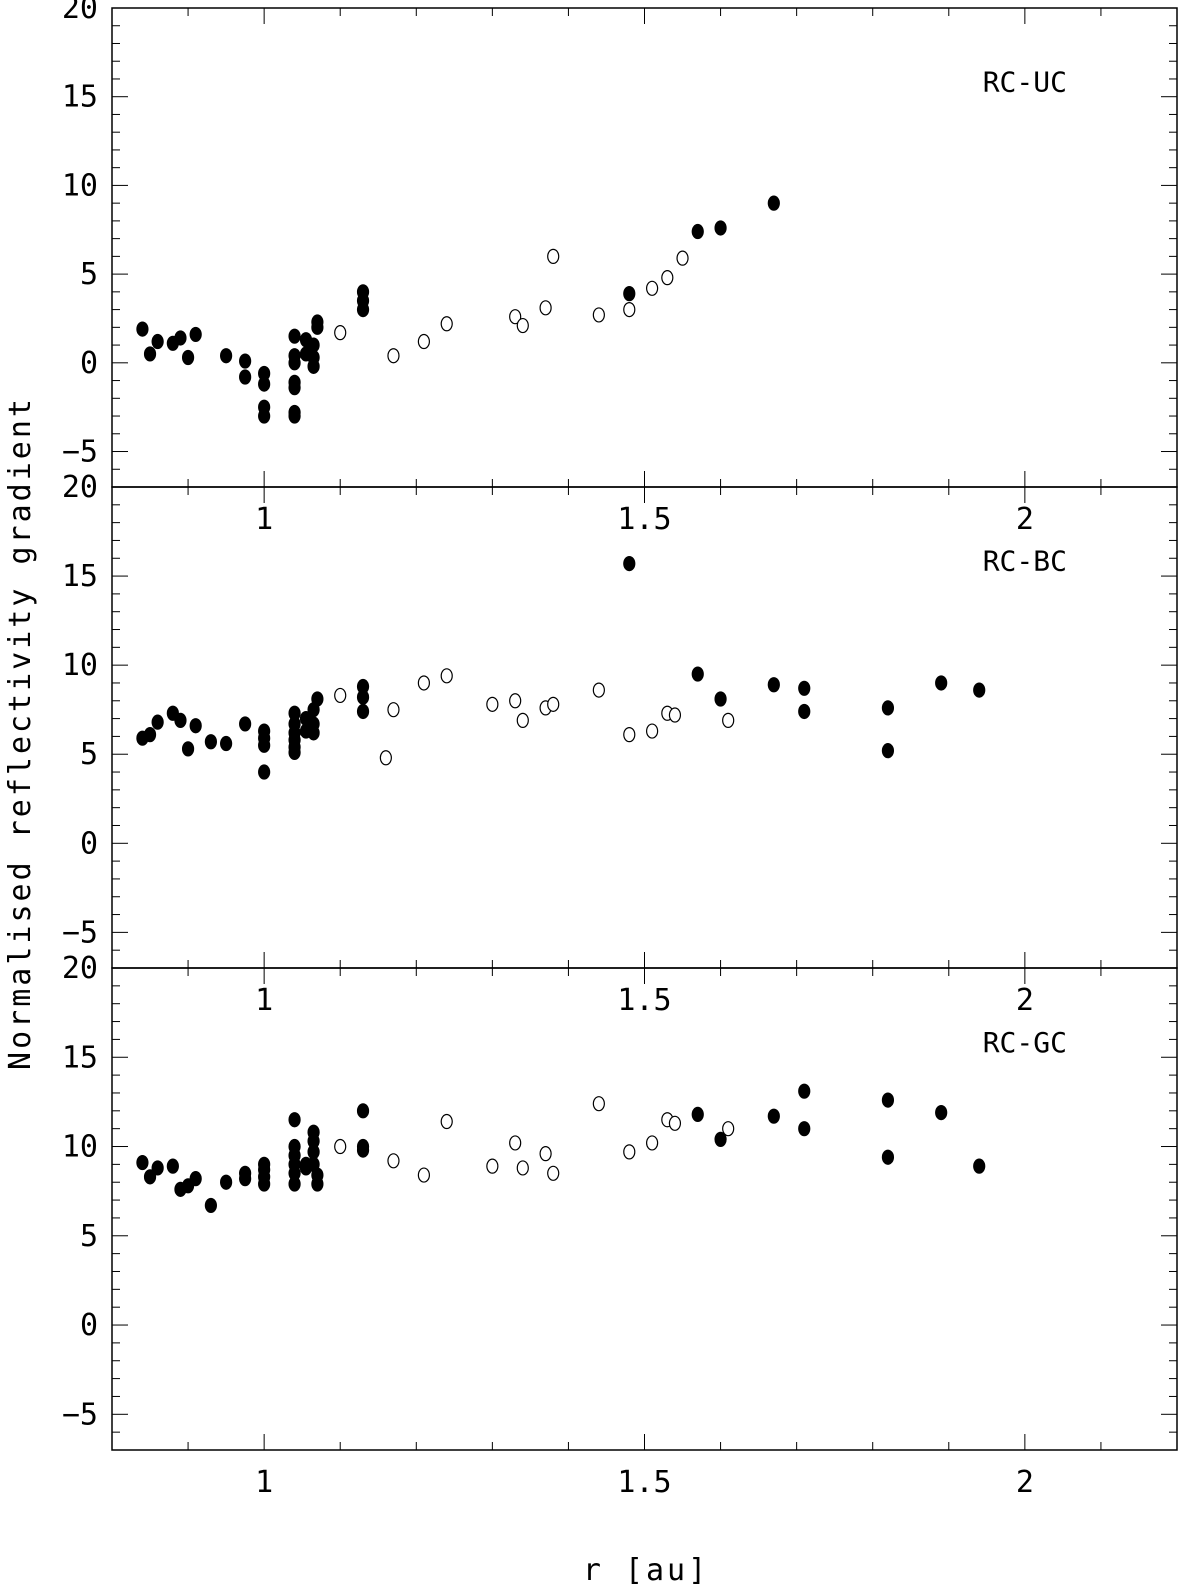  What do you see at coordinates (1025, 1042) in the screenshot?
I see `panel-label: RC-GC` at bounding box center [1025, 1042].